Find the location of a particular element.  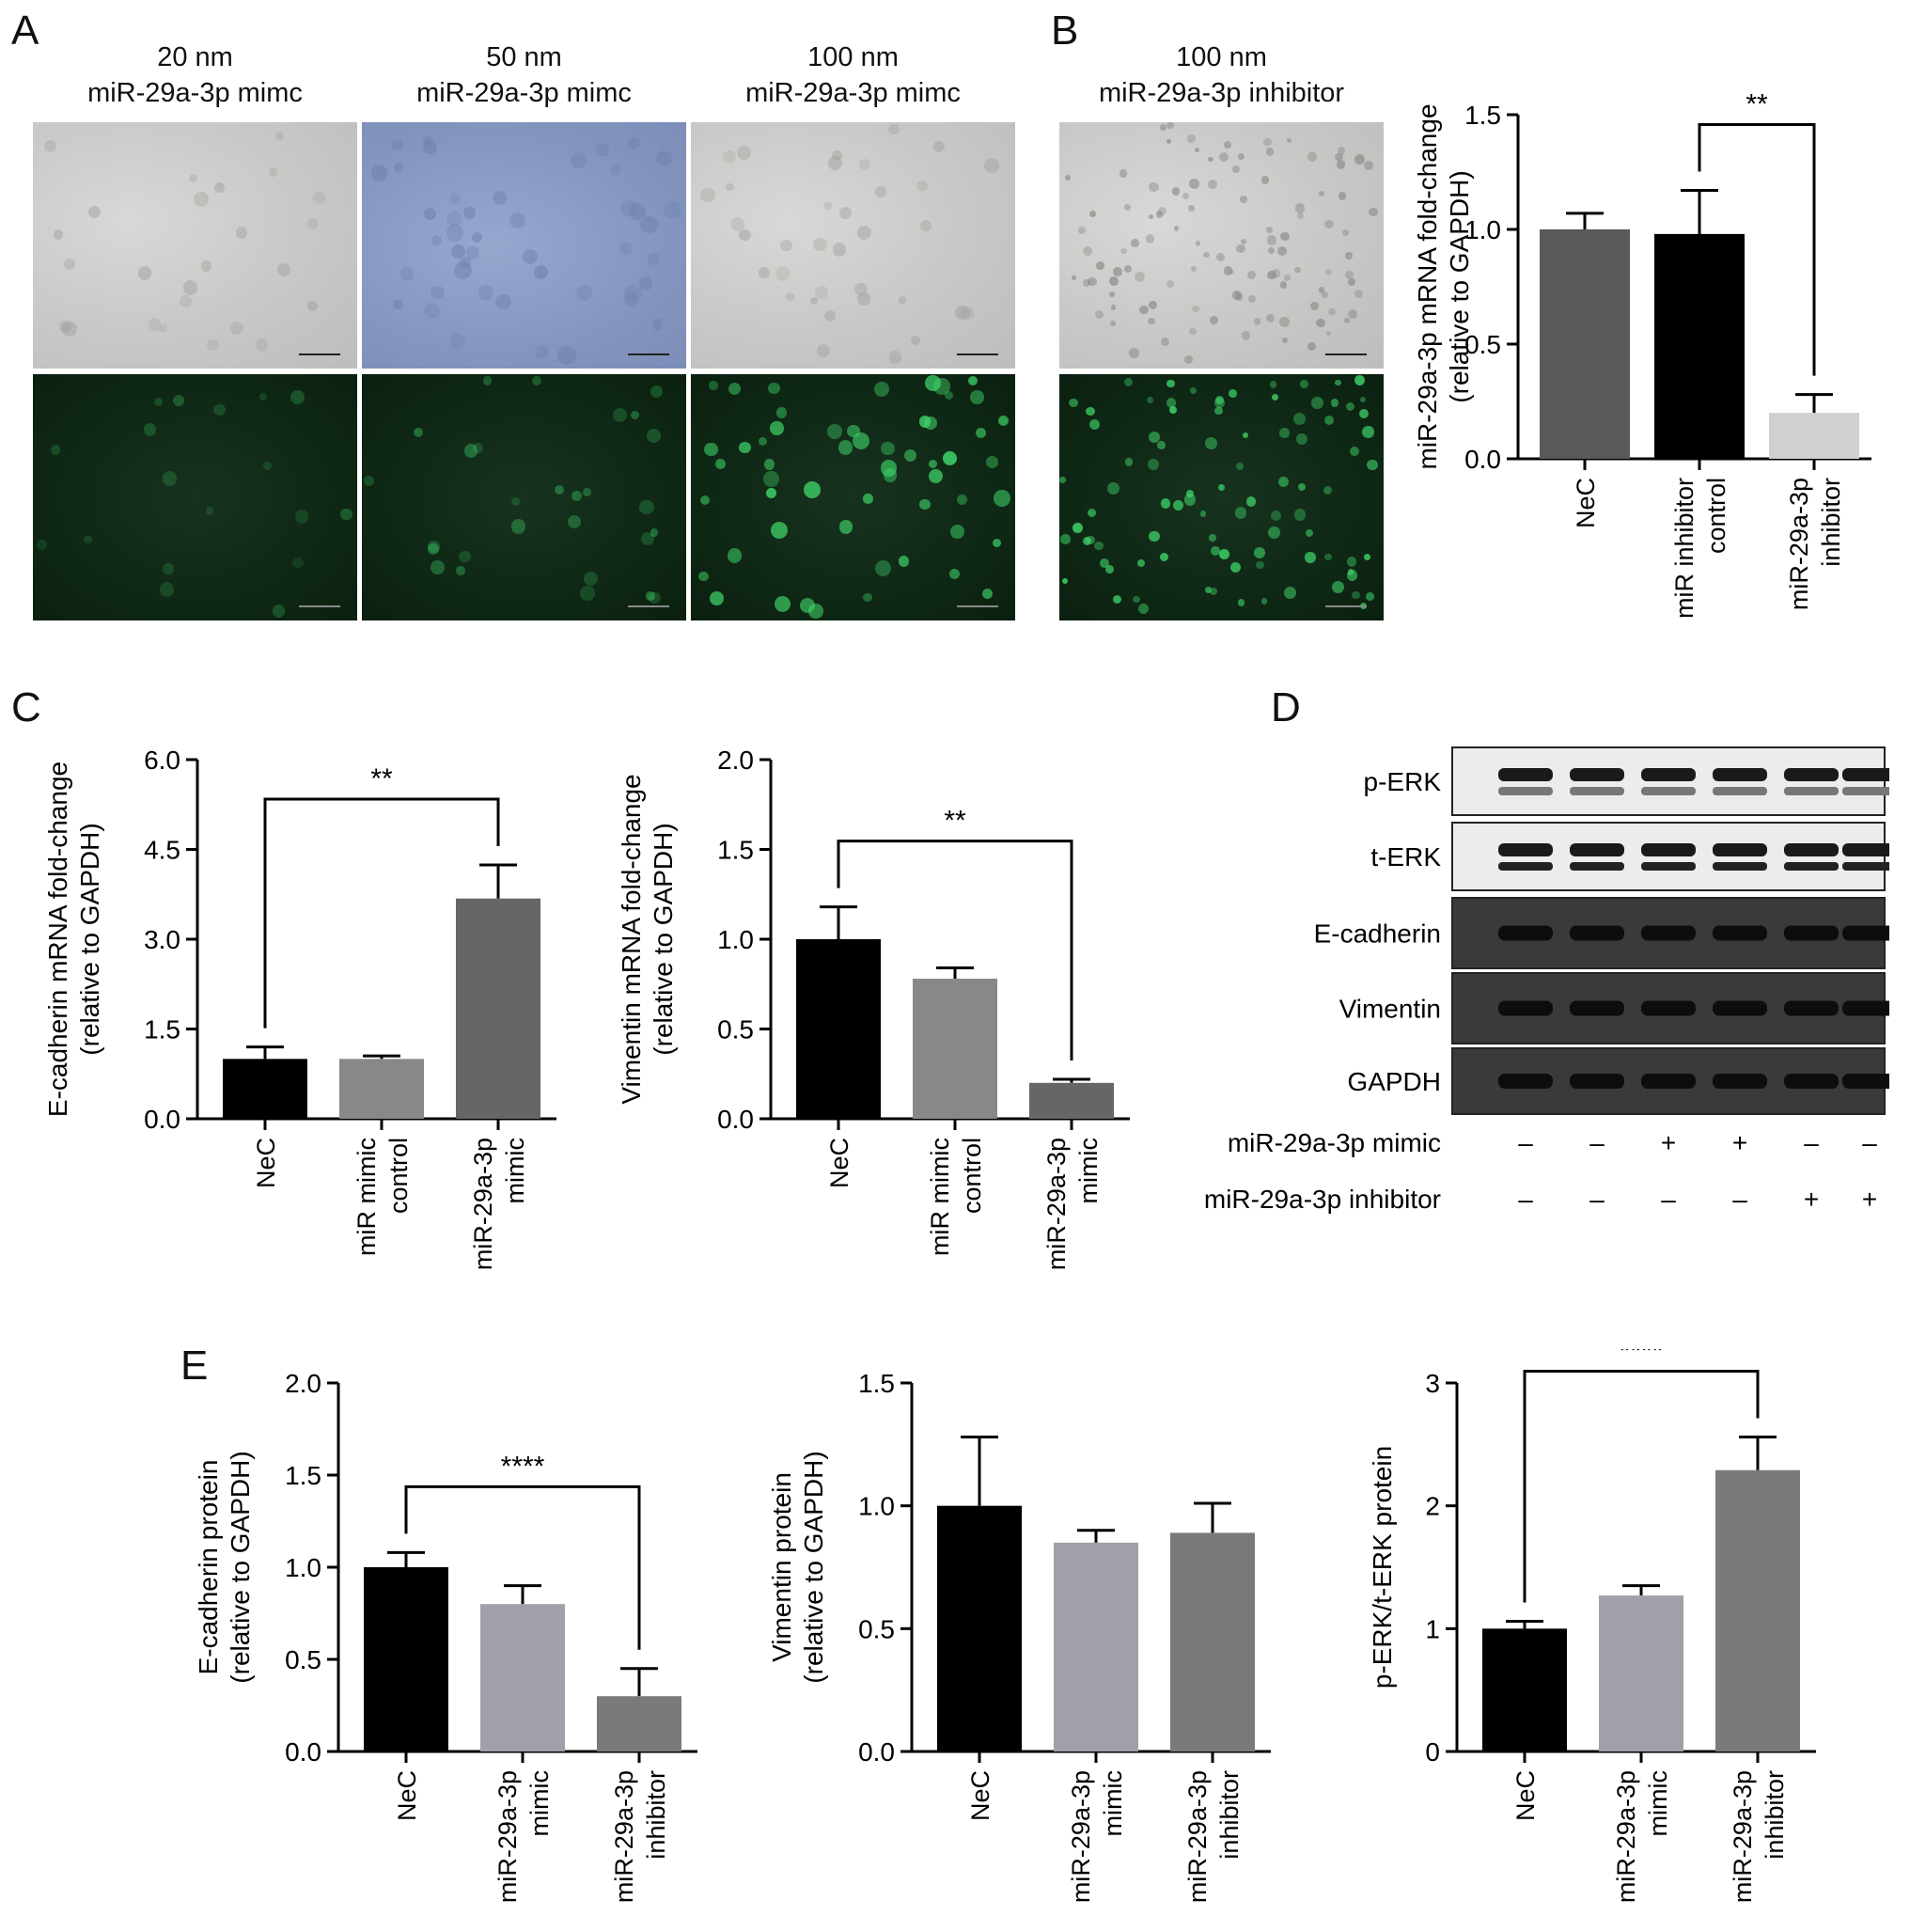

significance-label: **** is located at coordinates (1642, 1358).